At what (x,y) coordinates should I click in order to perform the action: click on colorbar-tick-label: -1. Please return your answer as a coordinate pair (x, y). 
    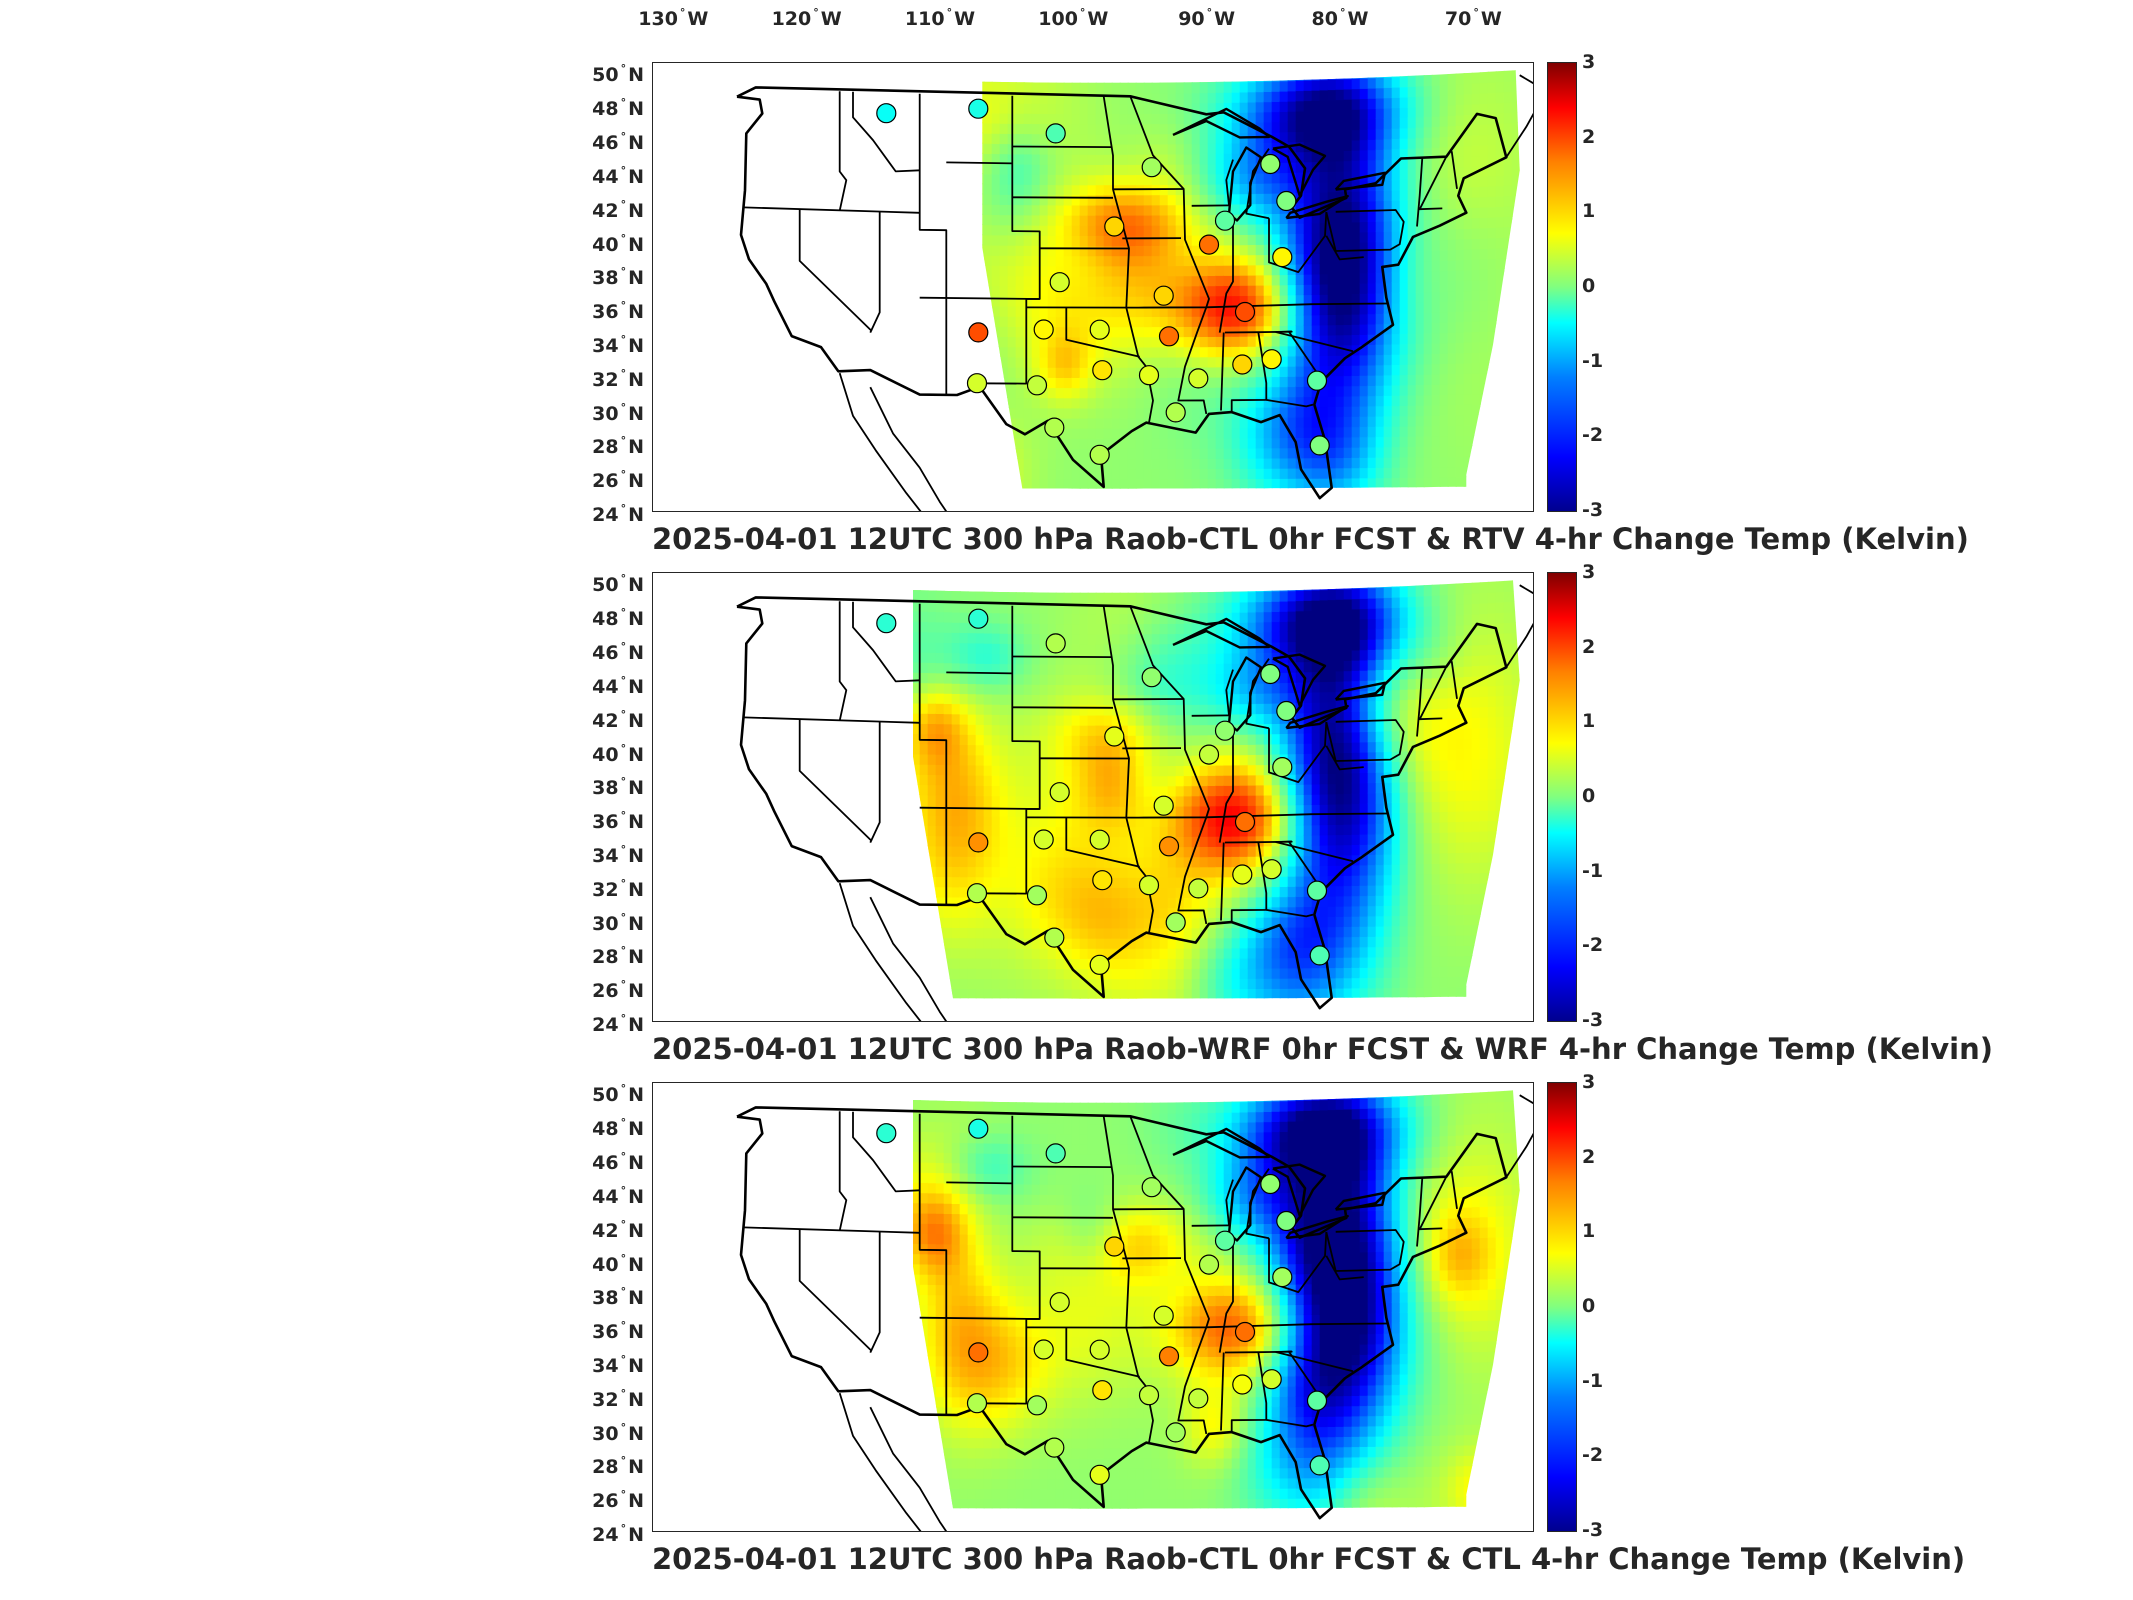
    Looking at the image, I should click on (1593, 870).